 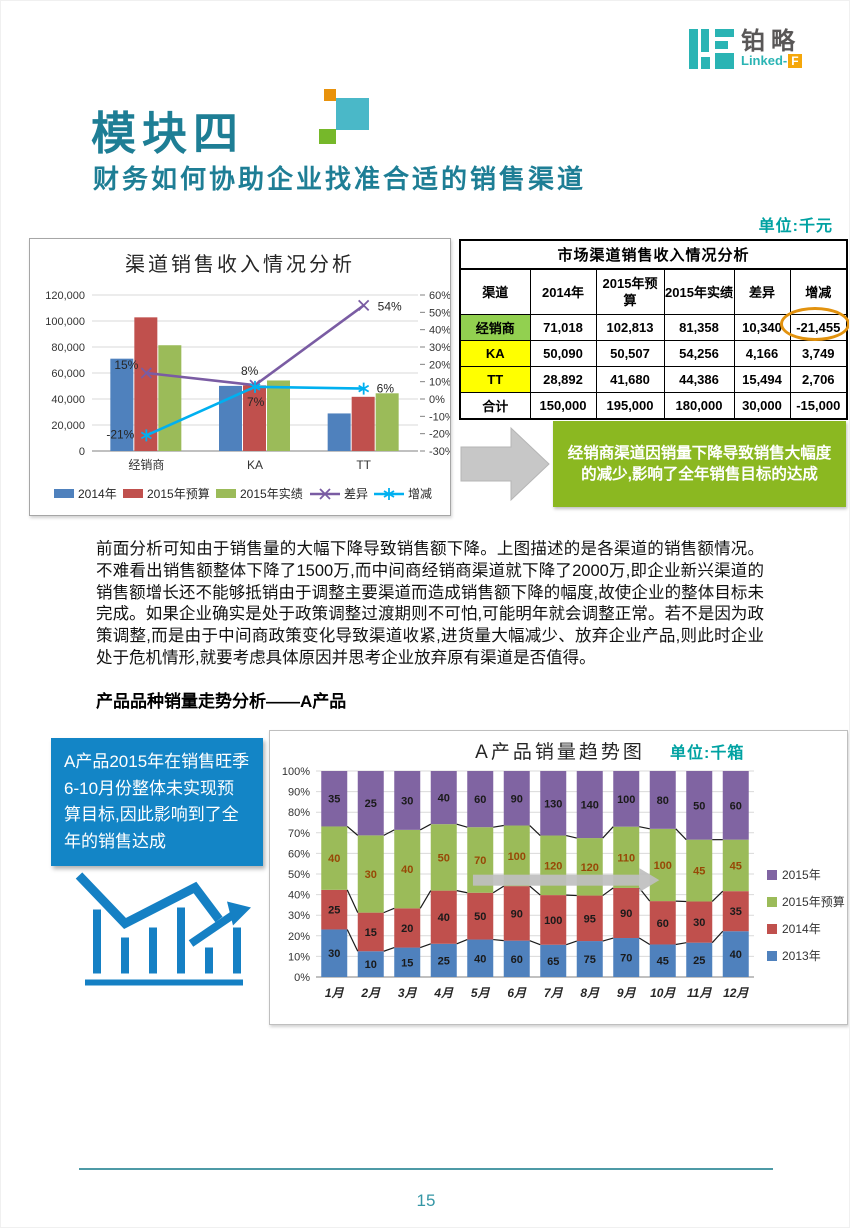 What do you see at coordinates (745, 49) in the screenshot?
I see `brand-logo: 铂略 Linked- F` at bounding box center [745, 49].